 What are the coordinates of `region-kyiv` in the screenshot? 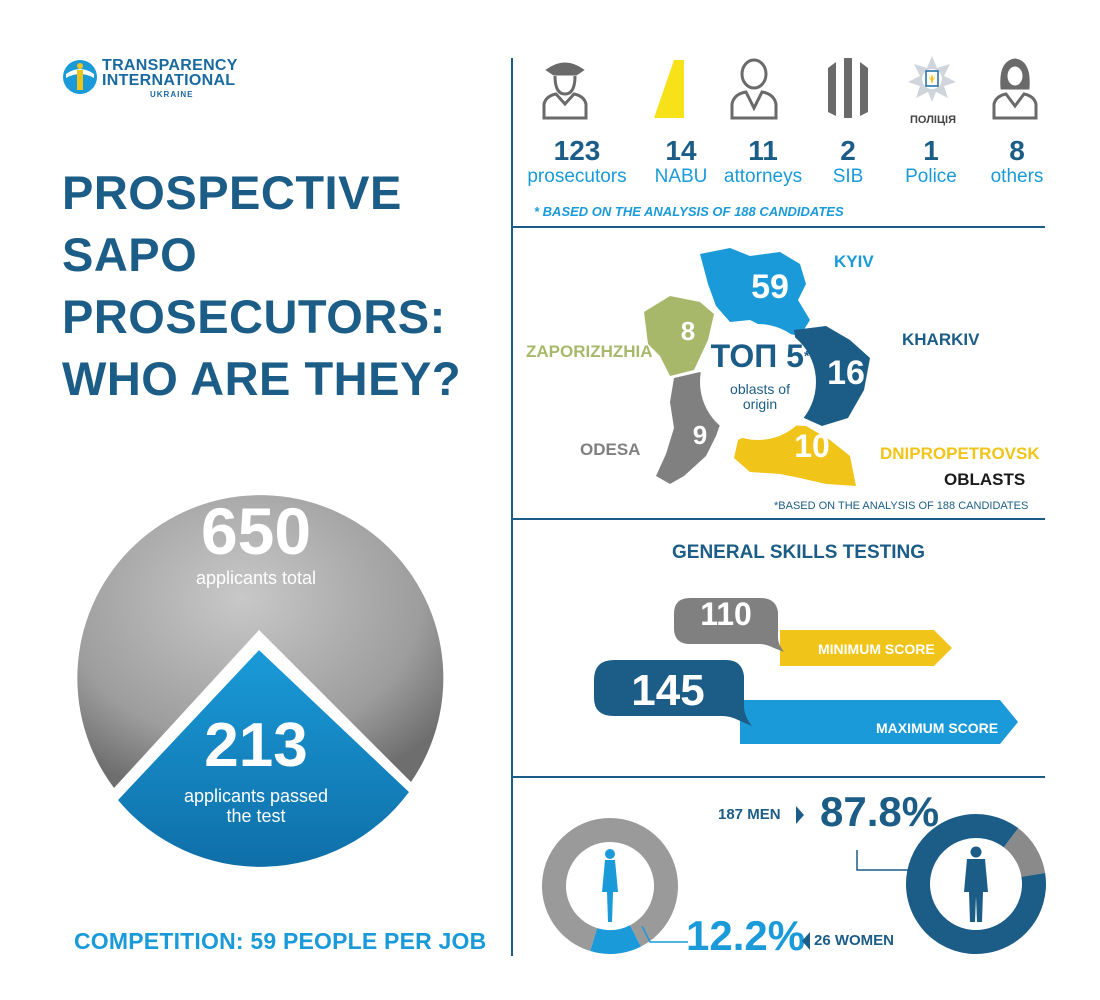 It's located at (755, 292).